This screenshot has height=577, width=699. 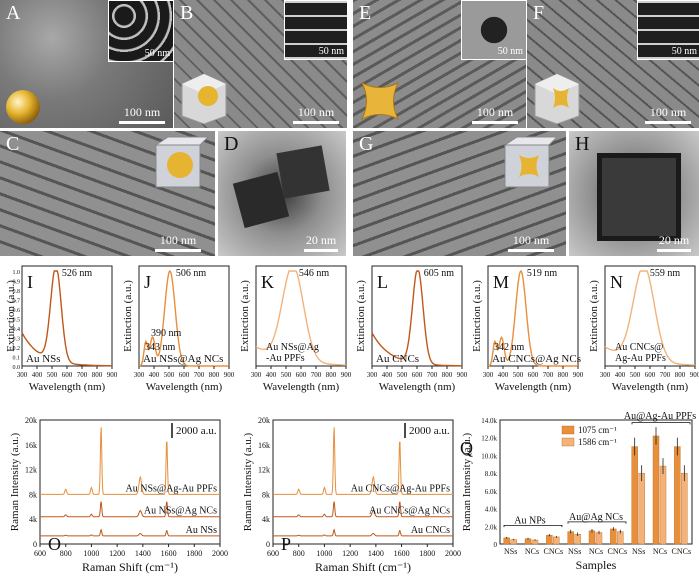 What do you see at coordinates (202, 530) in the screenshot?
I see `series-label: Au NSs` at bounding box center [202, 530].